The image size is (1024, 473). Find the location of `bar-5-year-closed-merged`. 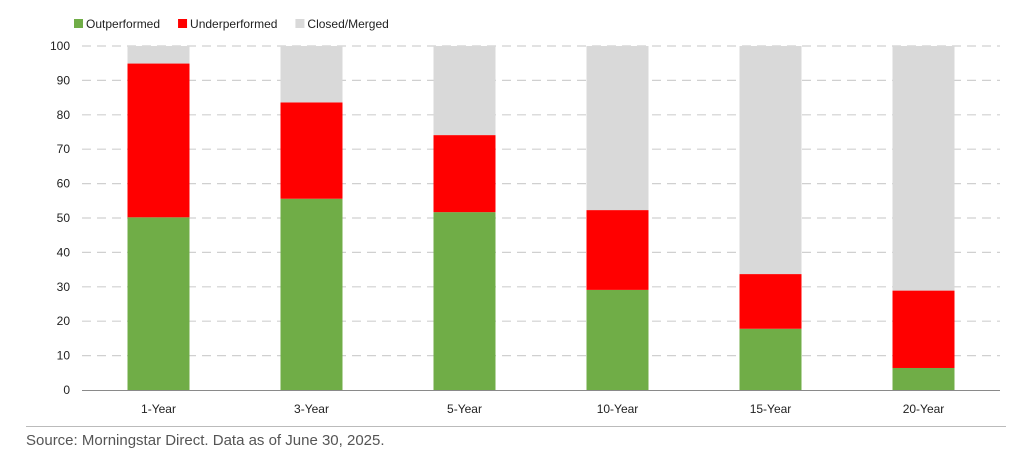

bar-5-year-closed-merged is located at coordinates (464, 91).